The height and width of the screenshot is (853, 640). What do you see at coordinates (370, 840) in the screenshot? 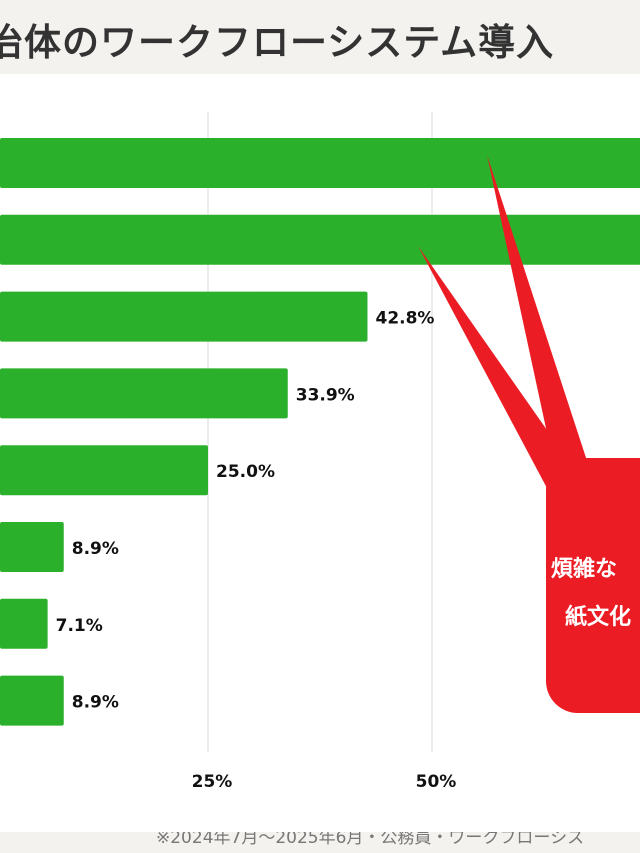
I see `footnote: ※2024年7月〜2025年6月・公務員・ワークフローシス` at bounding box center [370, 840].